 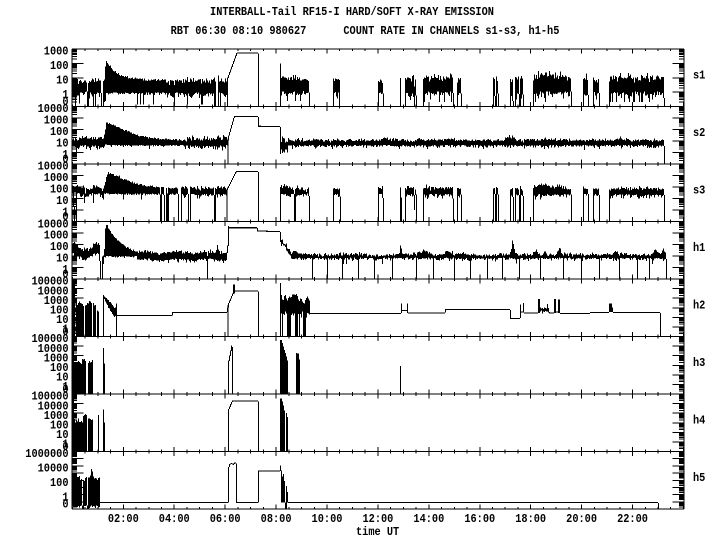 What do you see at coordinates (699, 478) in the screenshot?
I see `svg-text: h5` at bounding box center [699, 478].